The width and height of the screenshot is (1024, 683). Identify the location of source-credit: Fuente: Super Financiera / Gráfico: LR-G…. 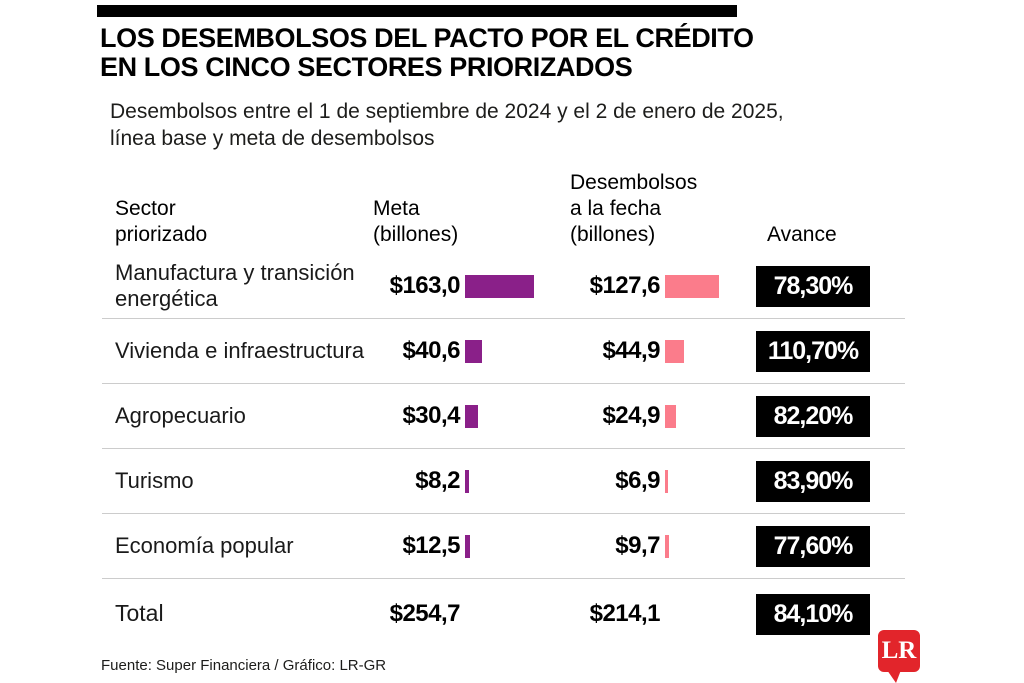
(244, 665).